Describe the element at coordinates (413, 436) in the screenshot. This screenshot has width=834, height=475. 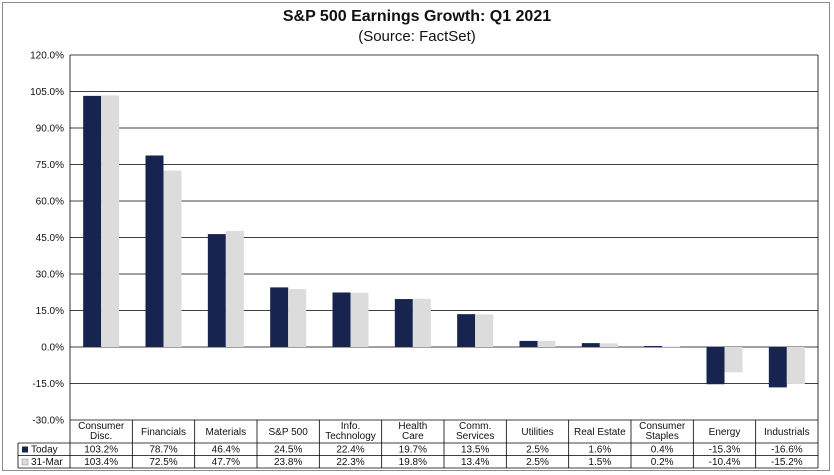
I see `category-label: Care` at that location.